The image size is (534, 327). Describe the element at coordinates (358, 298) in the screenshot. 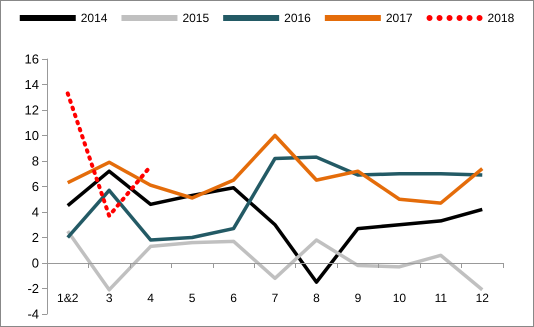

I see `x-tick-label: 9` at that location.